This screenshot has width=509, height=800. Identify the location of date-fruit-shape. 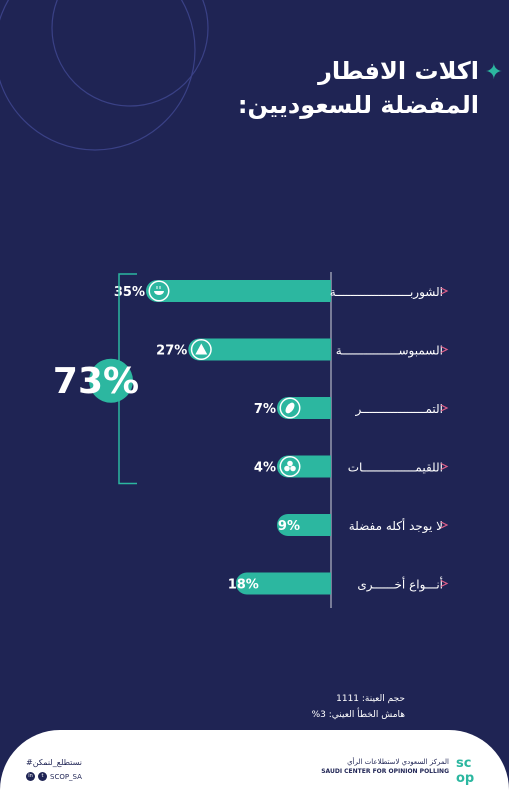
(290, 408).